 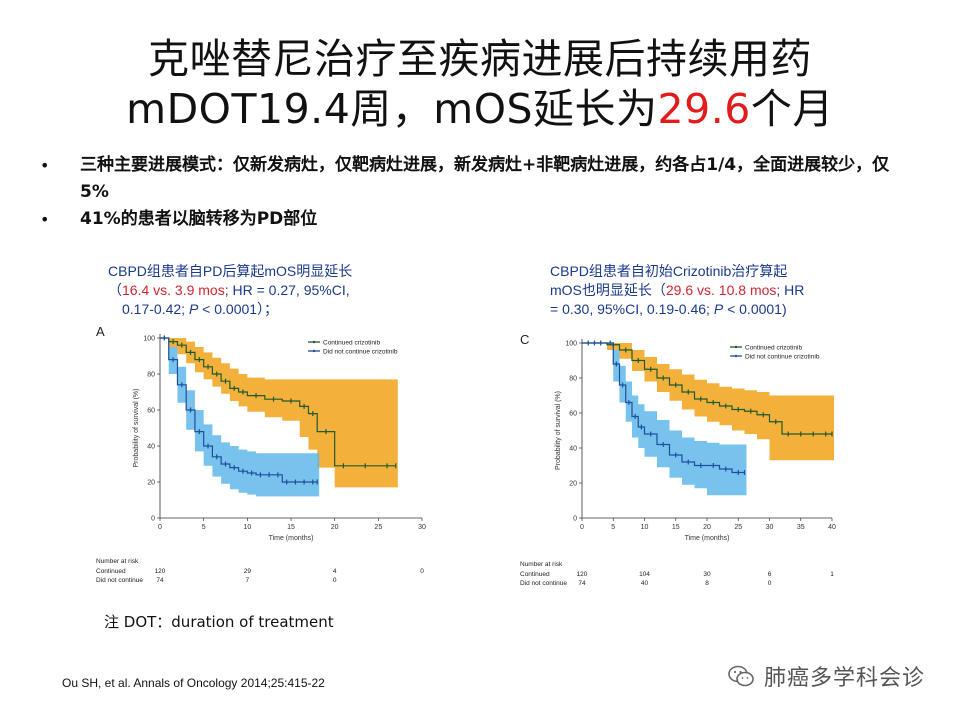 I want to click on km-a-ci-band-not-continued, so click(x=240, y=417).